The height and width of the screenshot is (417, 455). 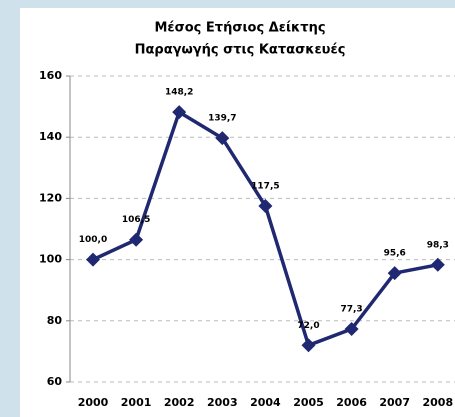 I want to click on data-label: 106,5, so click(x=136, y=220).